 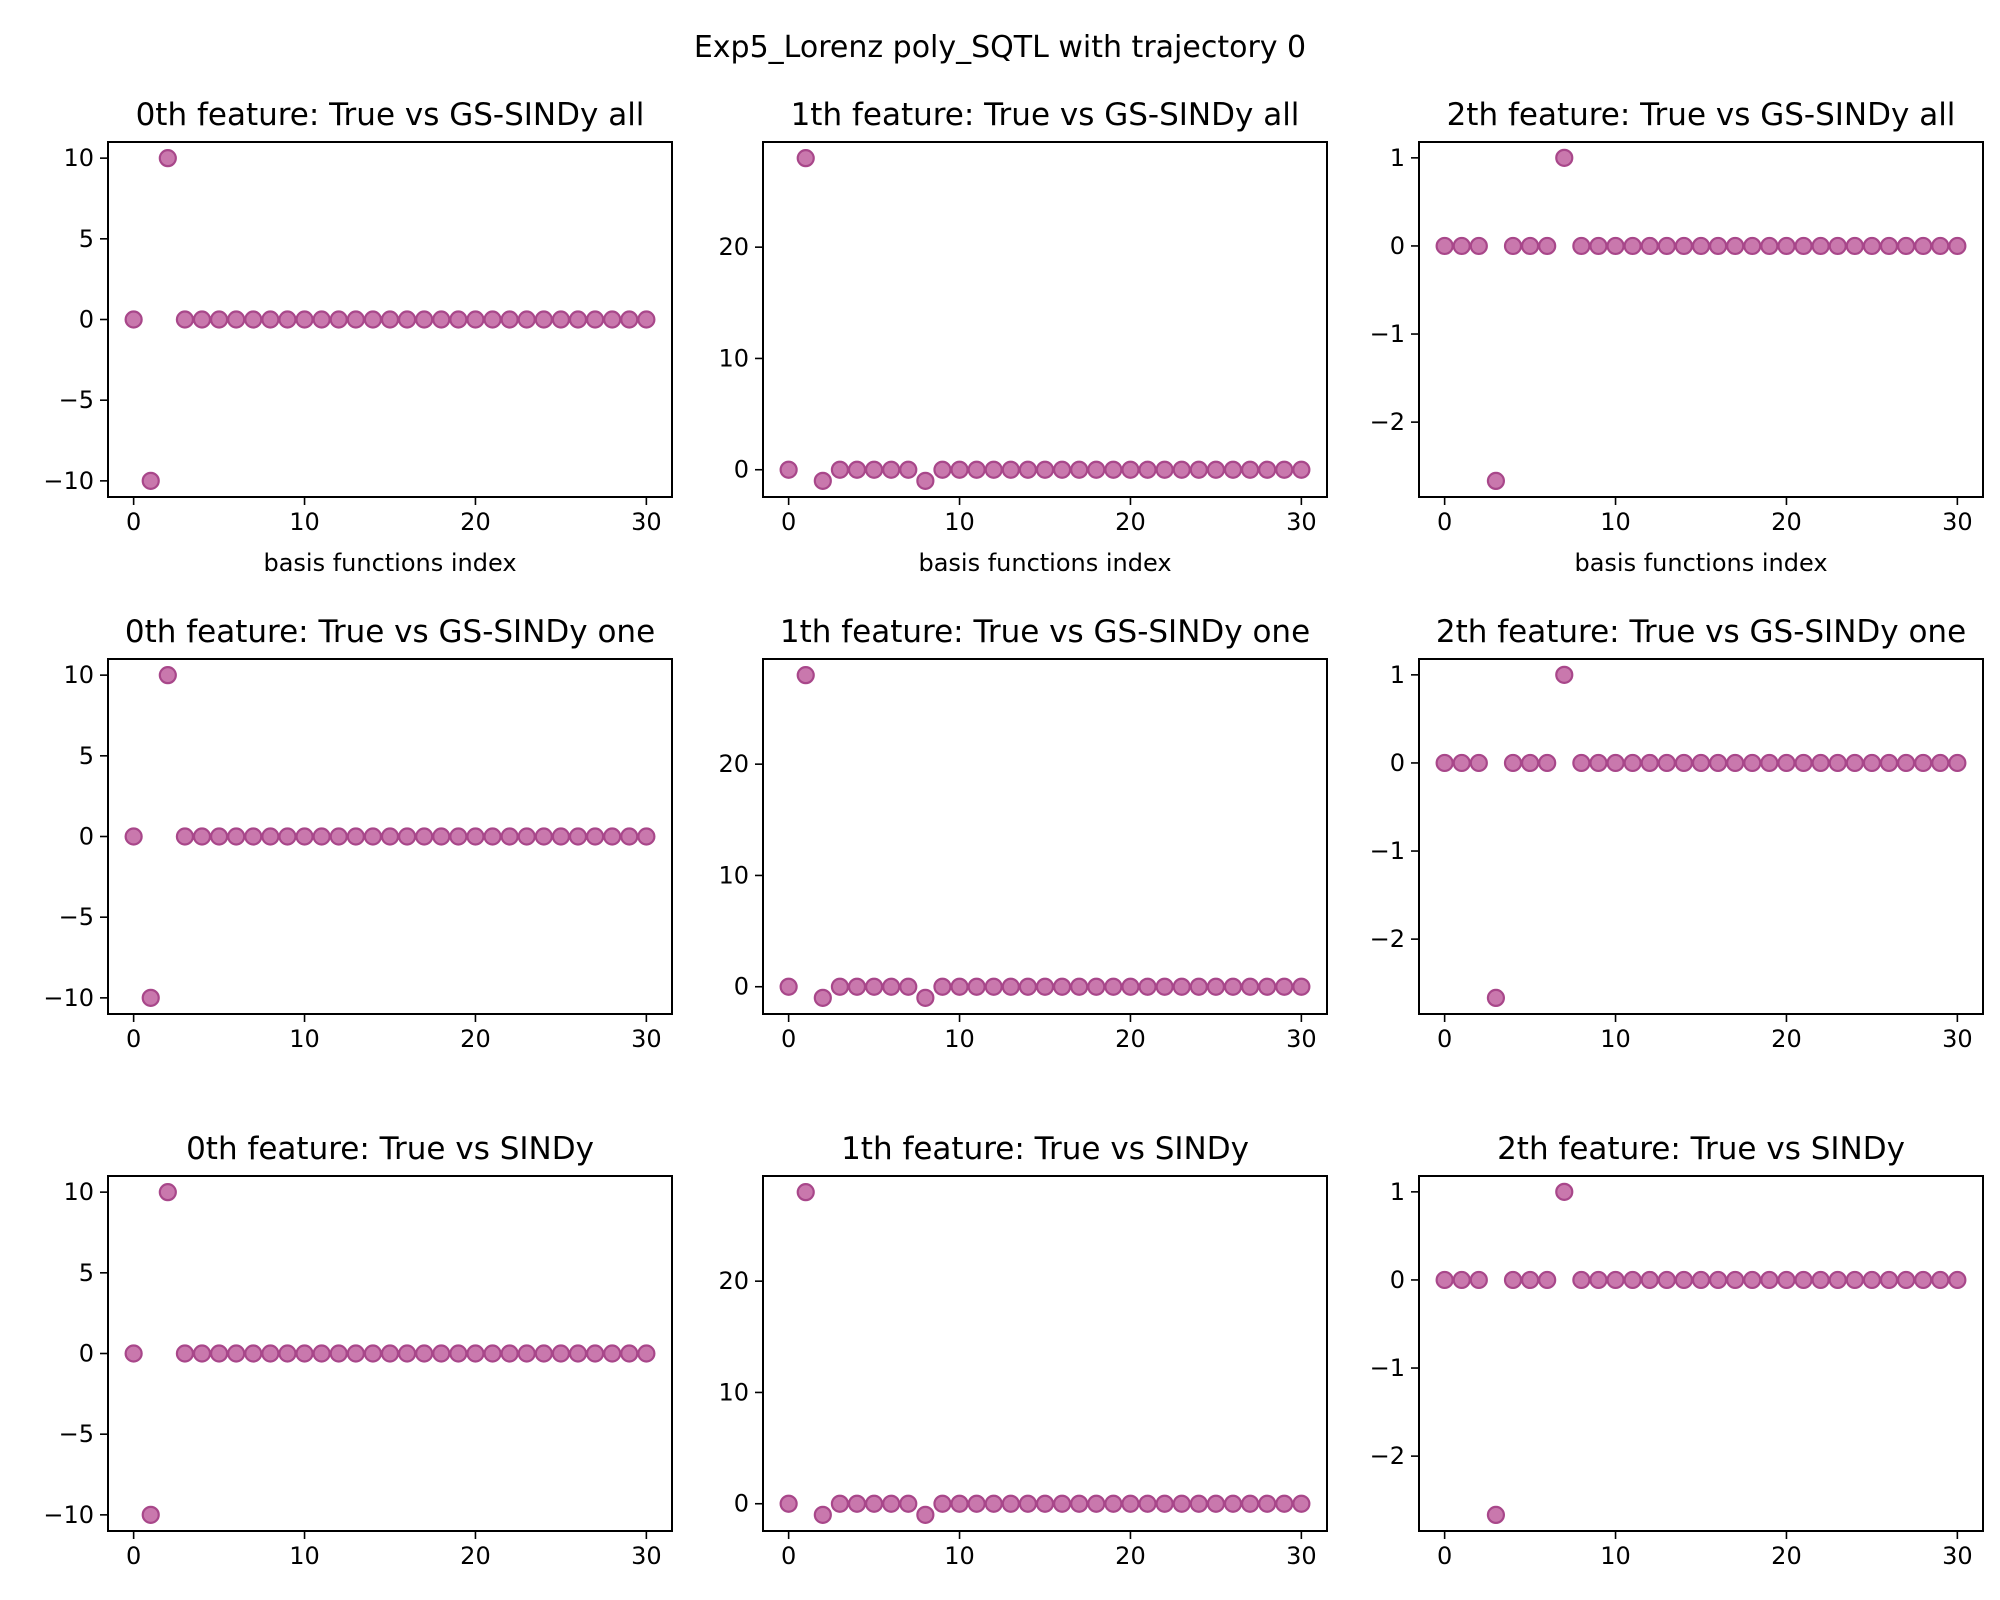 What do you see at coordinates (390, 632) in the screenshot?
I see `subplot-title: 0th feature: True vs GS-SINDy one` at bounding box center [390, 632].